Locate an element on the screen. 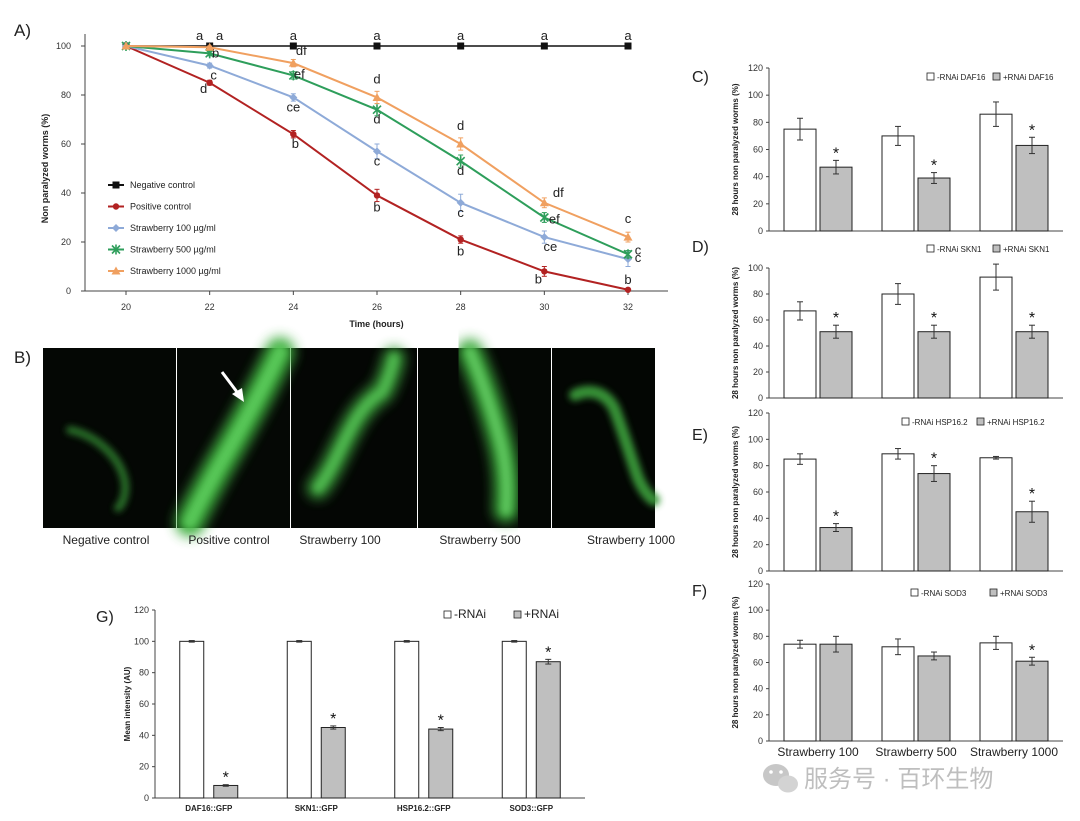 The image size is (1080, 821). series-s500: b ef d d ef c is located at coordinates (381, 150).